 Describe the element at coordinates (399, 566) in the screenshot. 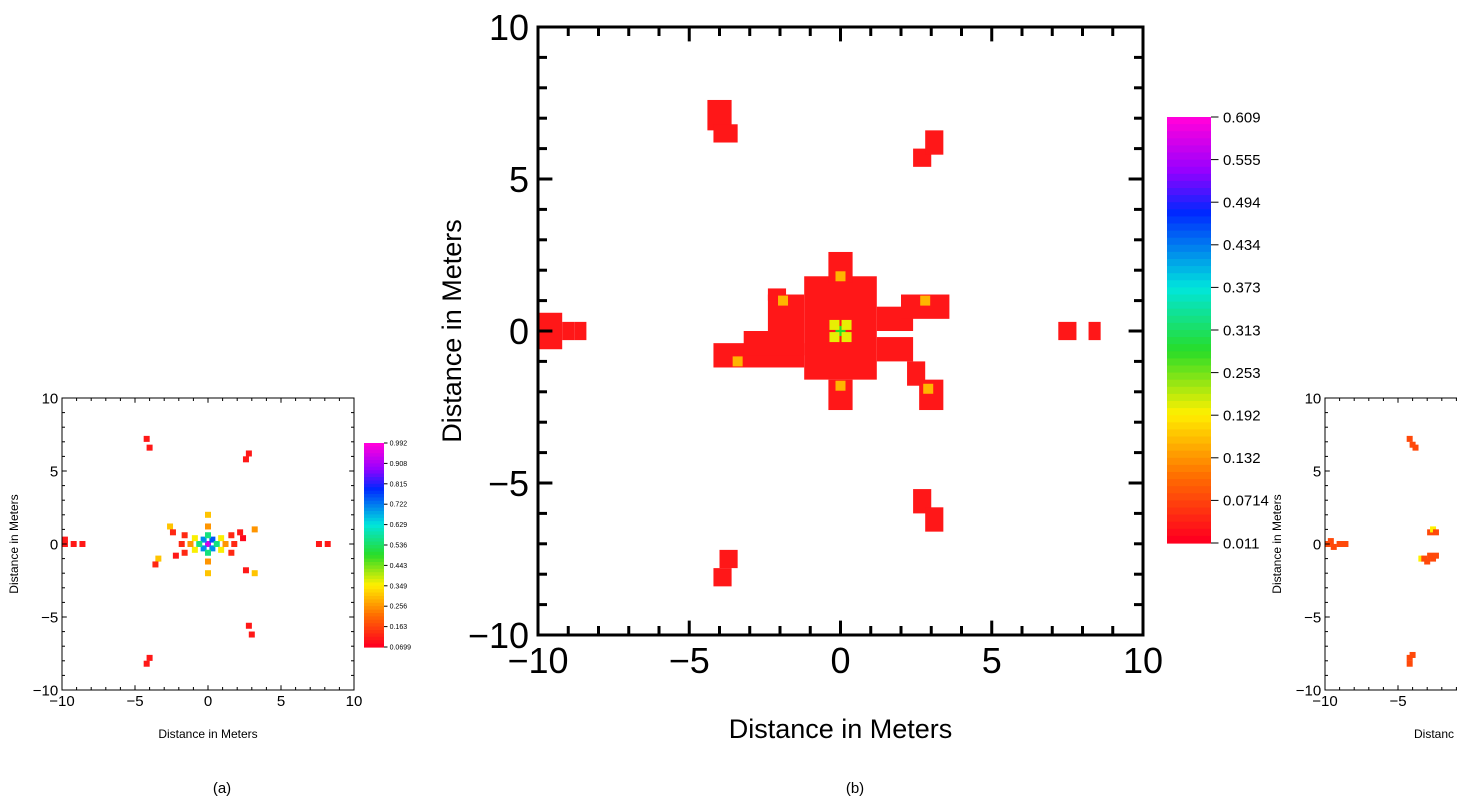

I see `colorbar-tick-label: 0.443` at that location.